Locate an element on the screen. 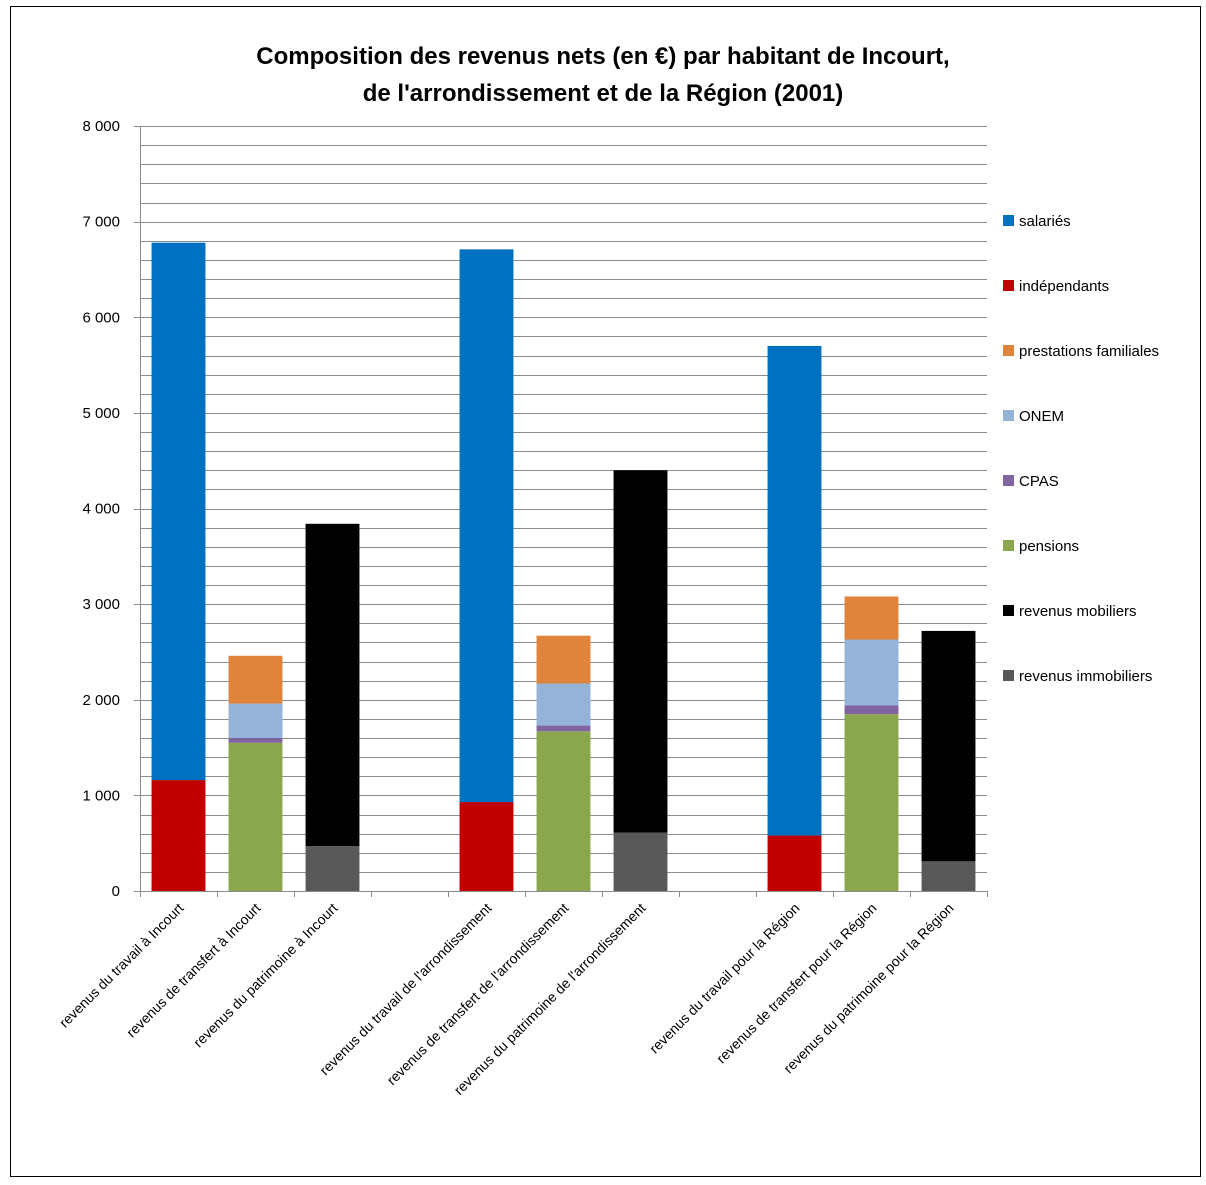  legend-label: ONEM is located at coordinates (1041, 416).